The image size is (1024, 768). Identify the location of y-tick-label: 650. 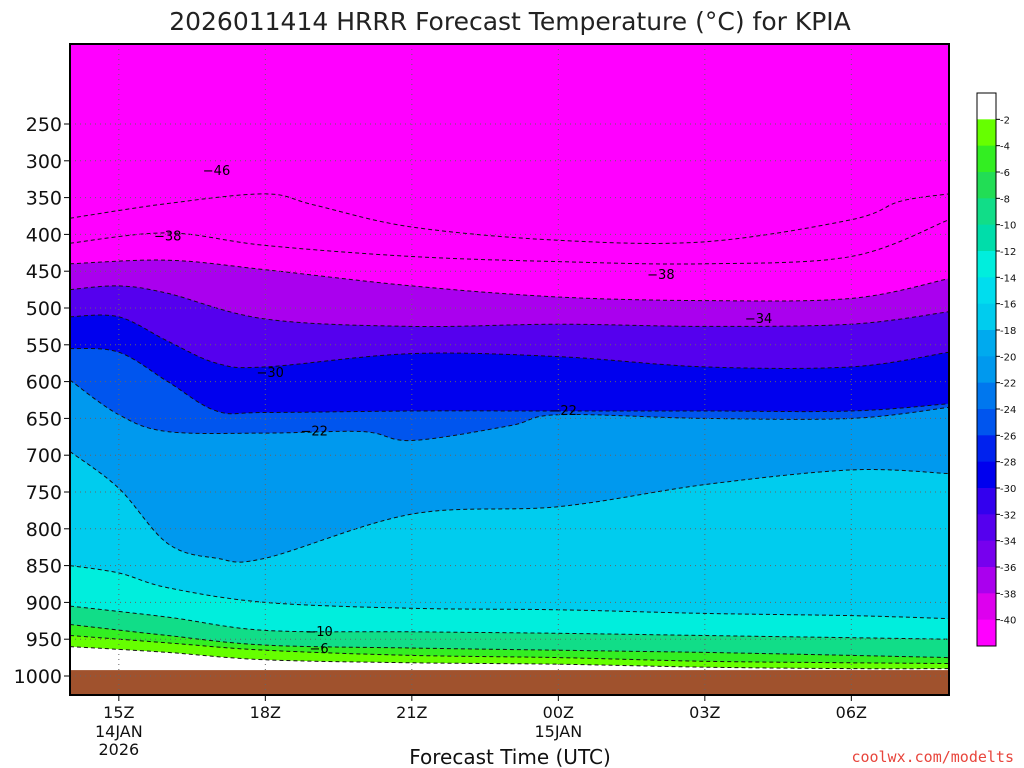
(44, 419).